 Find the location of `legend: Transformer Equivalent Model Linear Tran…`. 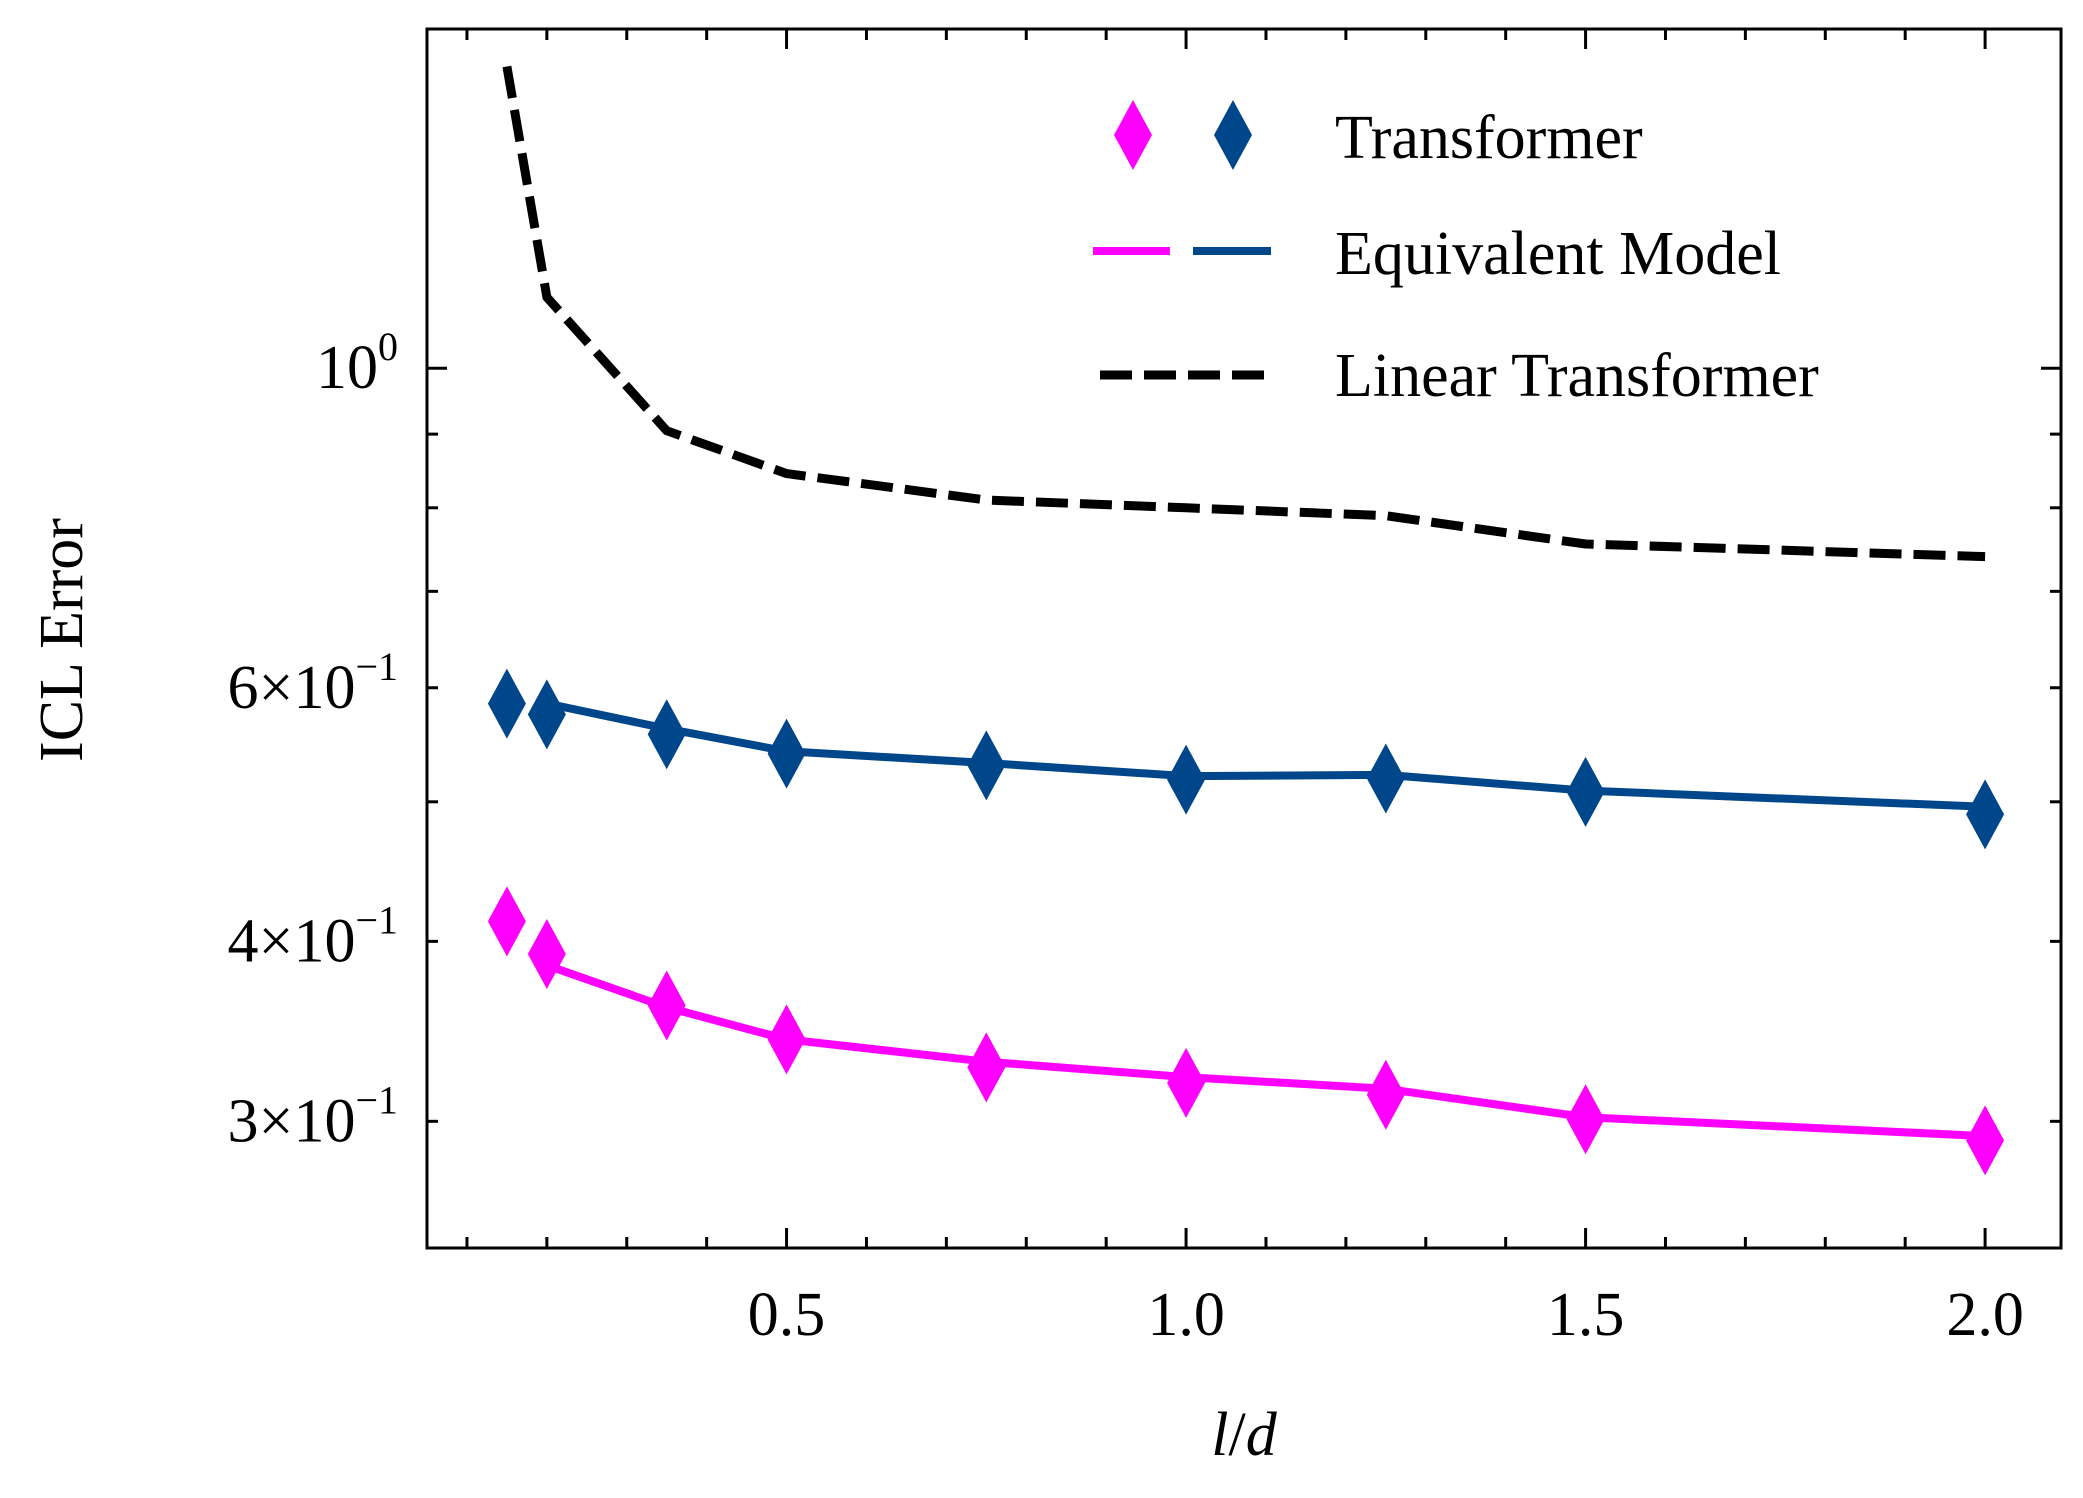

legend: Transformer Equivalent Model Linear Tran… is located at coordinates (1456, 255).